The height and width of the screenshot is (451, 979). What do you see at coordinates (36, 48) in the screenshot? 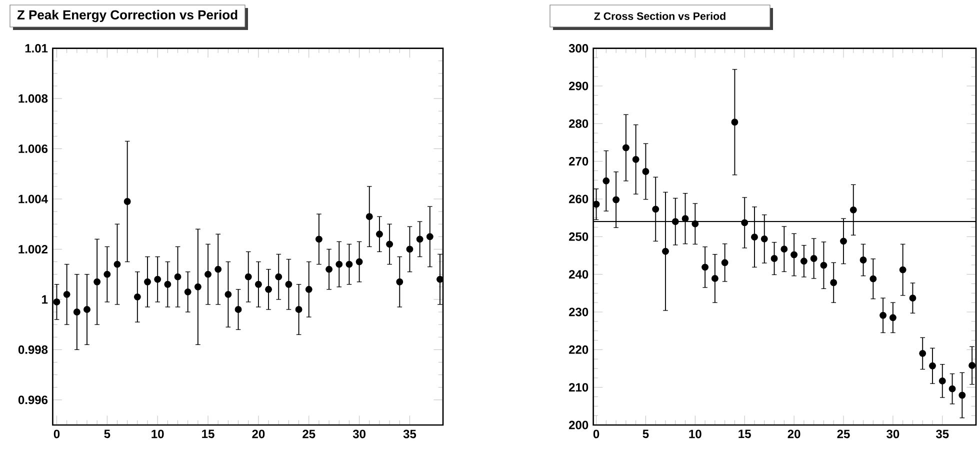
I see `y-tick-label: 1.01` at bounding box center [36, 48].